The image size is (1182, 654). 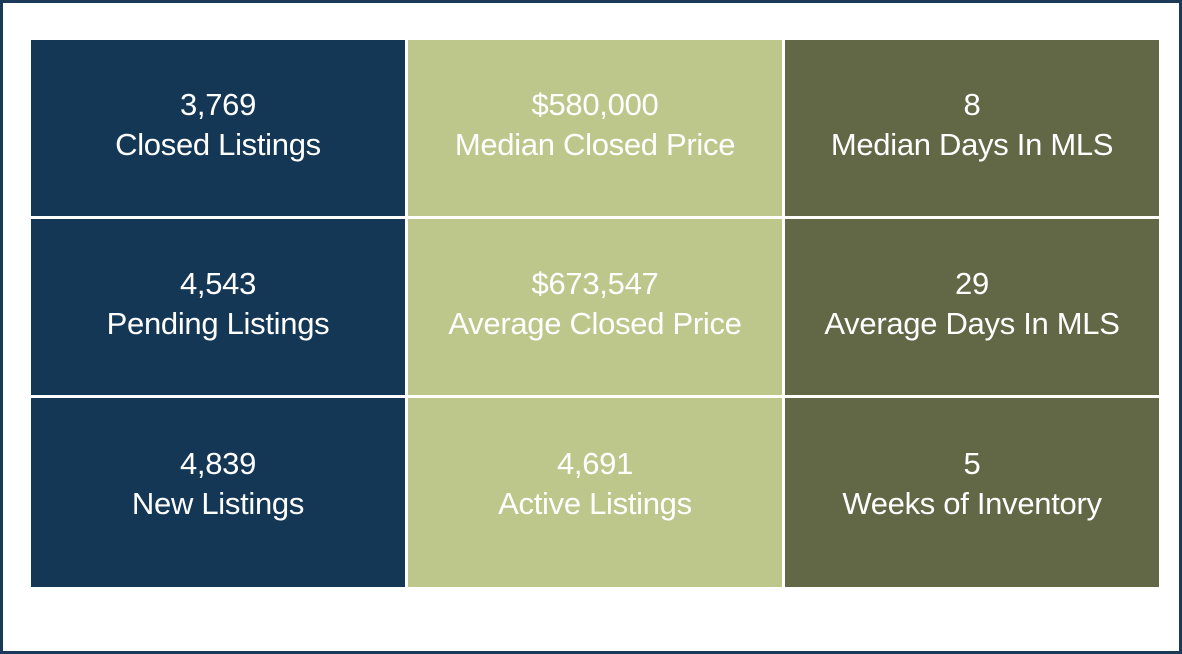 What do you see at coordinates (972, 144) in the screenshot?
I see `stat-label: Median Days In MLS` at bounding box center [972, 144].